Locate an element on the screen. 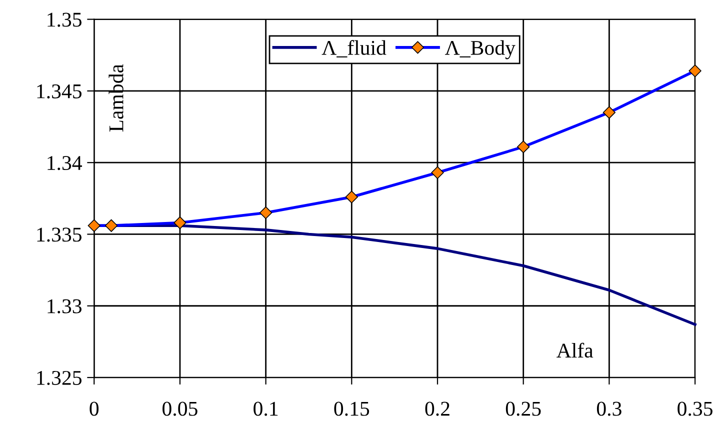  y-tick-label: 1.325 is located at coordinates (59, 378).